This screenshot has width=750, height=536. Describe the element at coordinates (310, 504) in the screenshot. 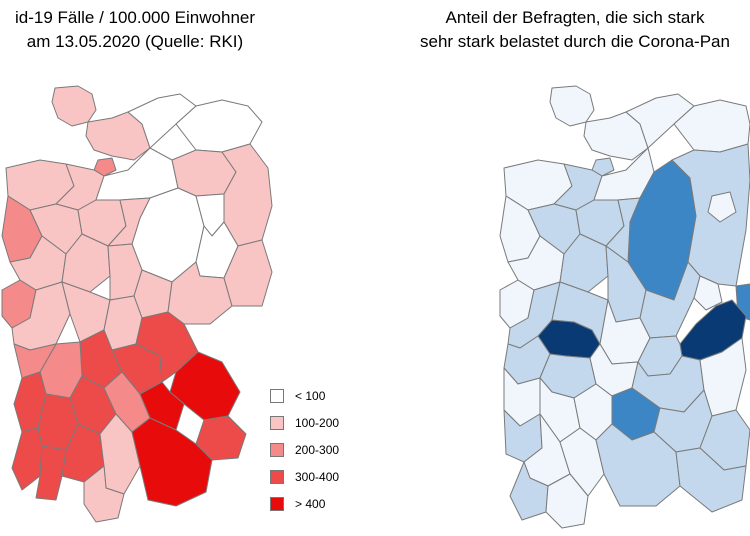

I see `legend-label: > 400` at that location.